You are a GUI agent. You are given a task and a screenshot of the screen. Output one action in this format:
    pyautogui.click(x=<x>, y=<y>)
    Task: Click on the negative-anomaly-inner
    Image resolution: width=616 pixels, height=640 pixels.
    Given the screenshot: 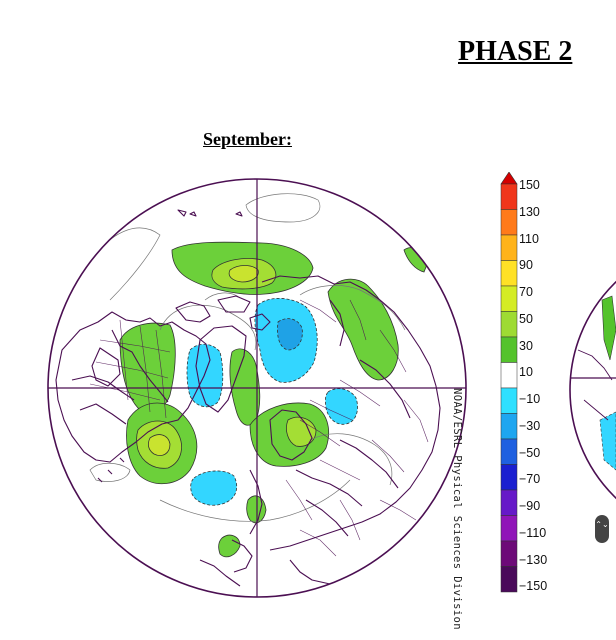 What is the action you would take?
    pyautogui.click(x=290, y=334)
    